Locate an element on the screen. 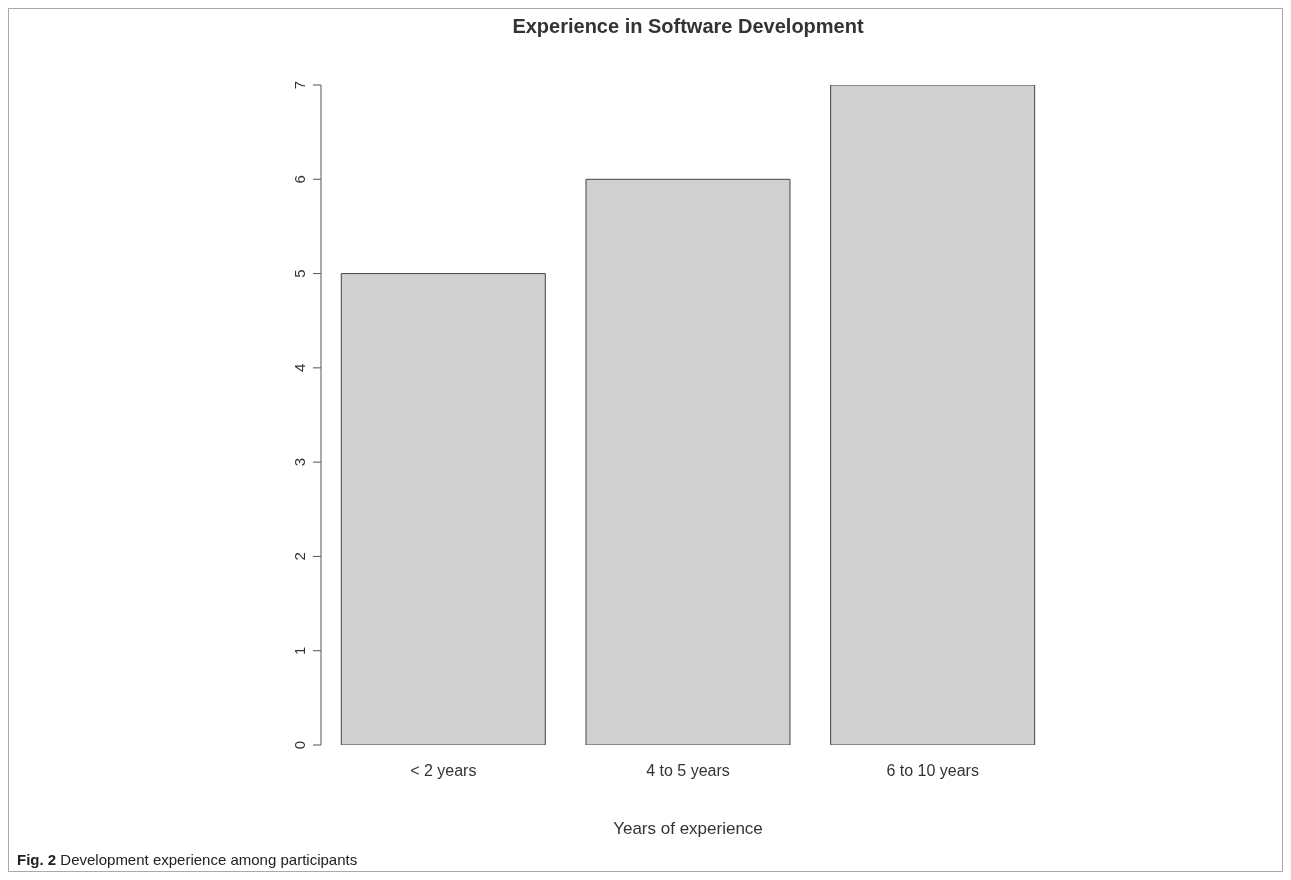 This screenshot has width=1291, height=880. caption: Fig. 2 Development experience among participants is located at coordinates (187, 859).